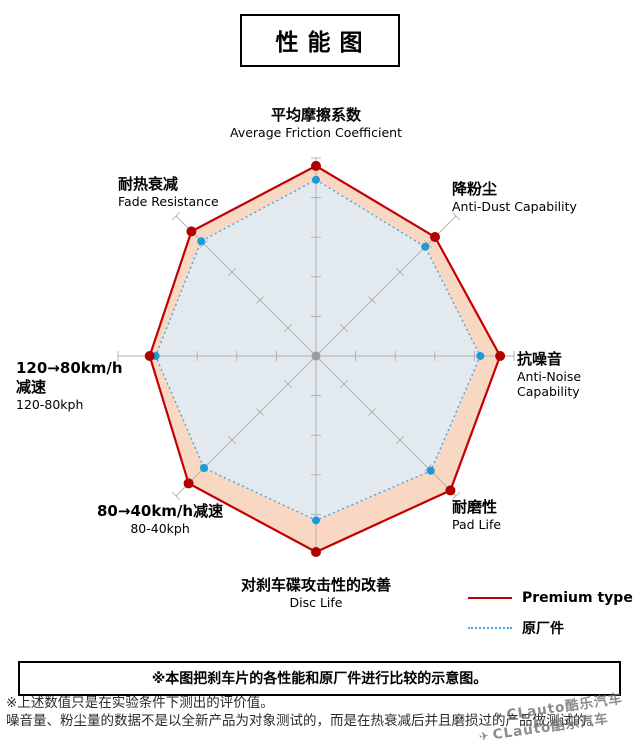 This screenshot has width=639, height=745. What do you see at coordinates (315, 115) in the screenshot?
I see `axis-label-zh: 平均摩擦系数` at bounding box center [315, 115].